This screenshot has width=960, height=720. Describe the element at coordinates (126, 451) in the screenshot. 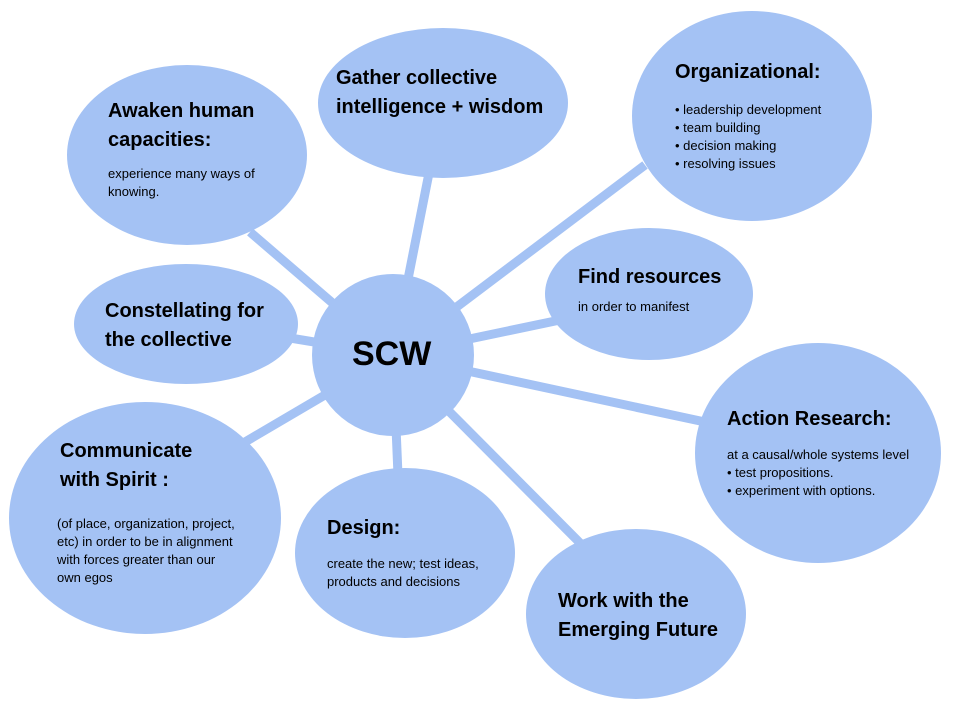

I see `node-communicate-title-line: Communicate` at that location.